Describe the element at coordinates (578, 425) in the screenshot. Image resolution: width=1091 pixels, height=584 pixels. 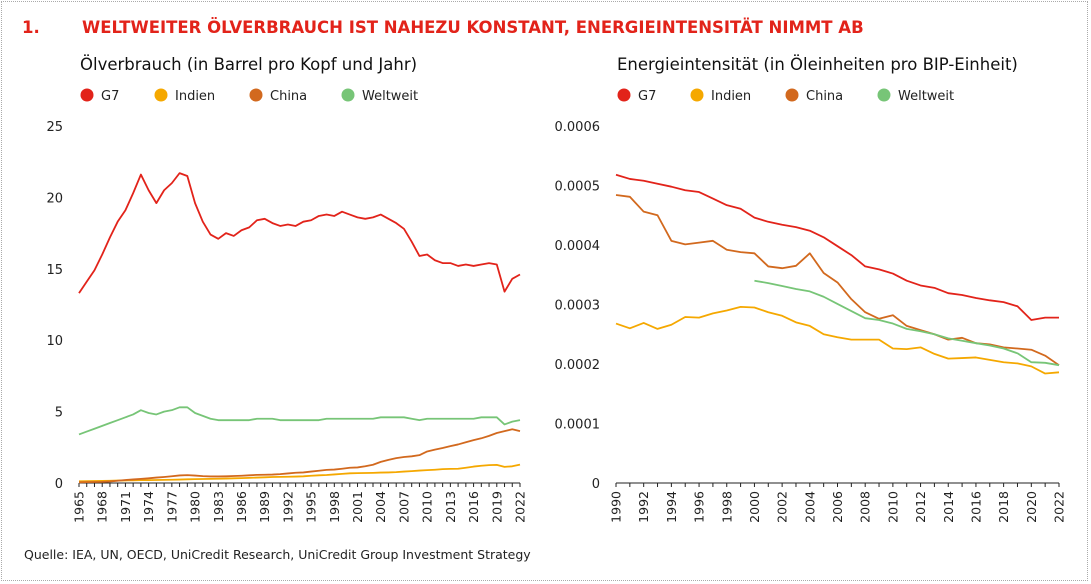
I see `y-tick-label: 0.0001` at that location.